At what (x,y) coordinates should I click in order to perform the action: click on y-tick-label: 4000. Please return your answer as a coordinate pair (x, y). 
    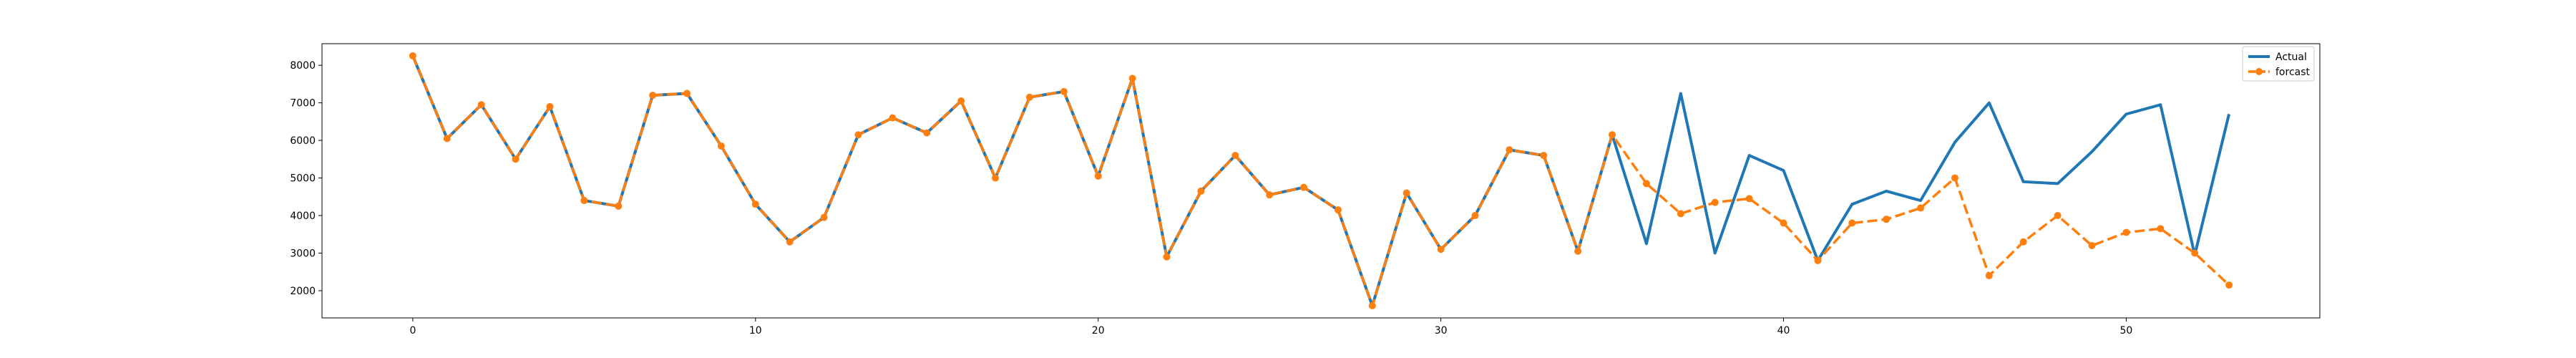
    Looking at the image, I should click on (303, 216).